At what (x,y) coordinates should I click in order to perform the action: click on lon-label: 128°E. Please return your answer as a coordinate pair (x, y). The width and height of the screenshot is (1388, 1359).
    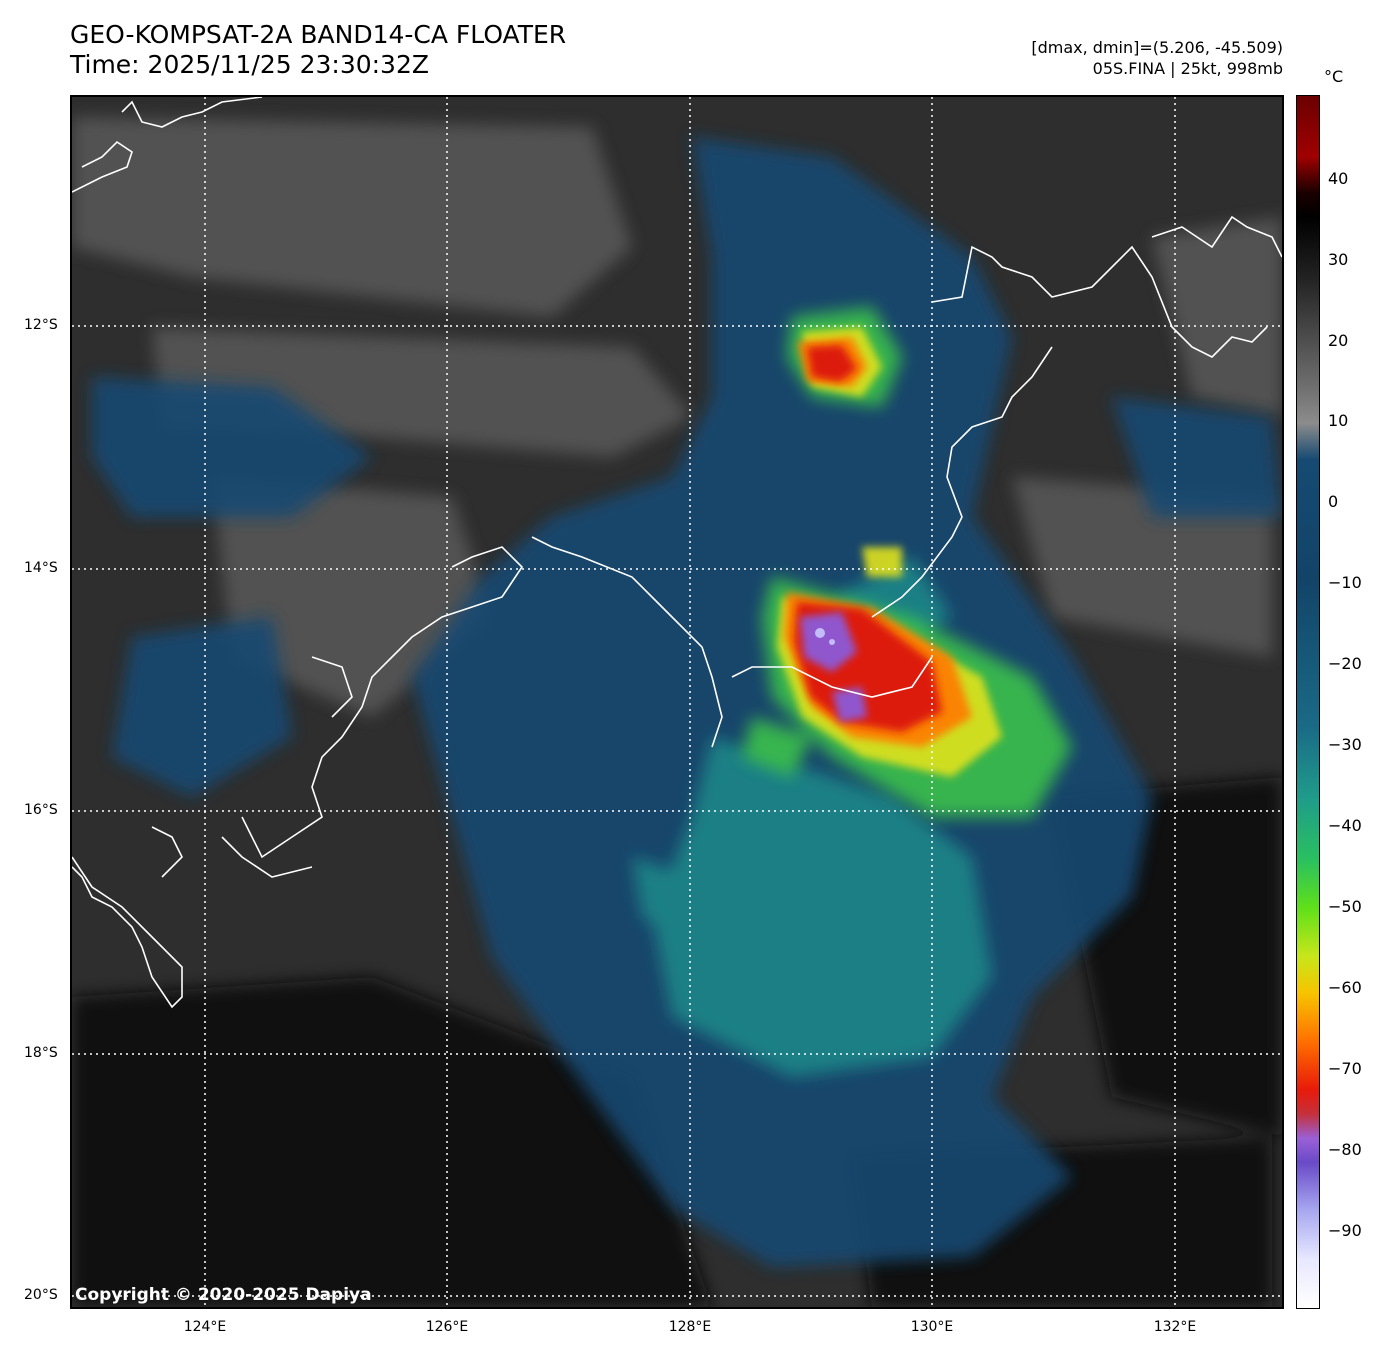
    Looking at the image, I should click on (690, 1327).